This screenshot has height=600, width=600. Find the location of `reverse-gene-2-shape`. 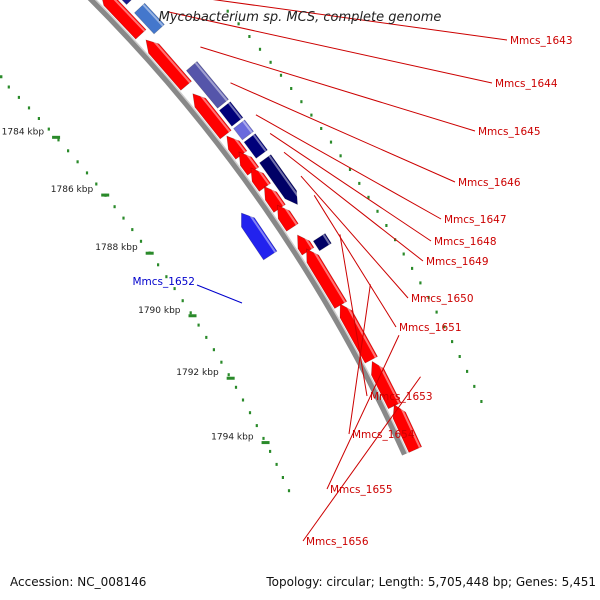

reverse-gene-2-shape is located at coordinates (149, 18).